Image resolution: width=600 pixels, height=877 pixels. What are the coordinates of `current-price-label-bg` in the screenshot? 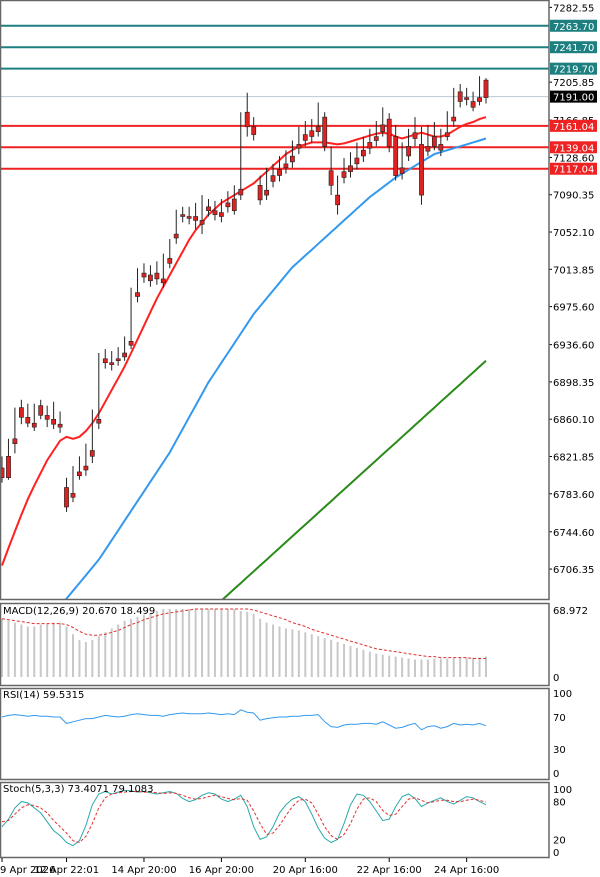 It's located at (573, 96).